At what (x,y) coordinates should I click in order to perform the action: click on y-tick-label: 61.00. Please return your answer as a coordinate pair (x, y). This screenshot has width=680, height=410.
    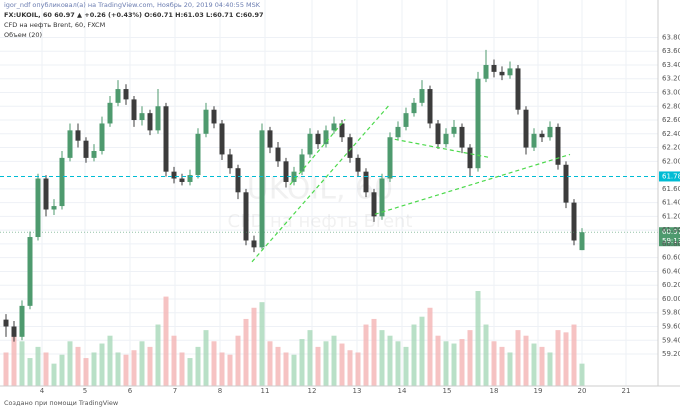
    Looking at the image, I should click on (671, 230).